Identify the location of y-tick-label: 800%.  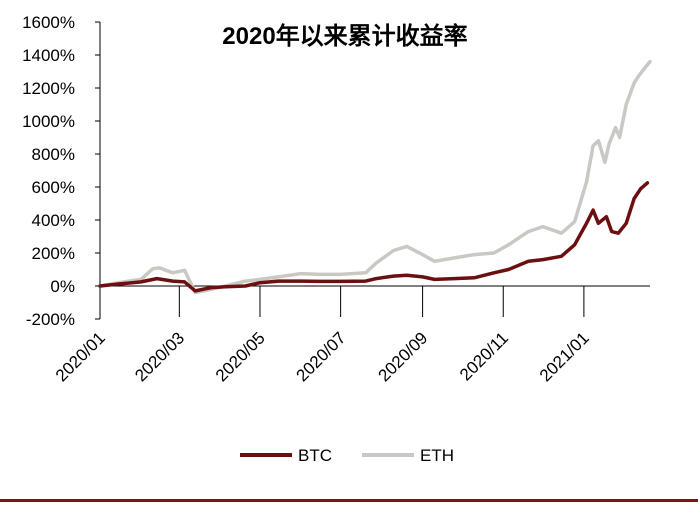
(53, 154).